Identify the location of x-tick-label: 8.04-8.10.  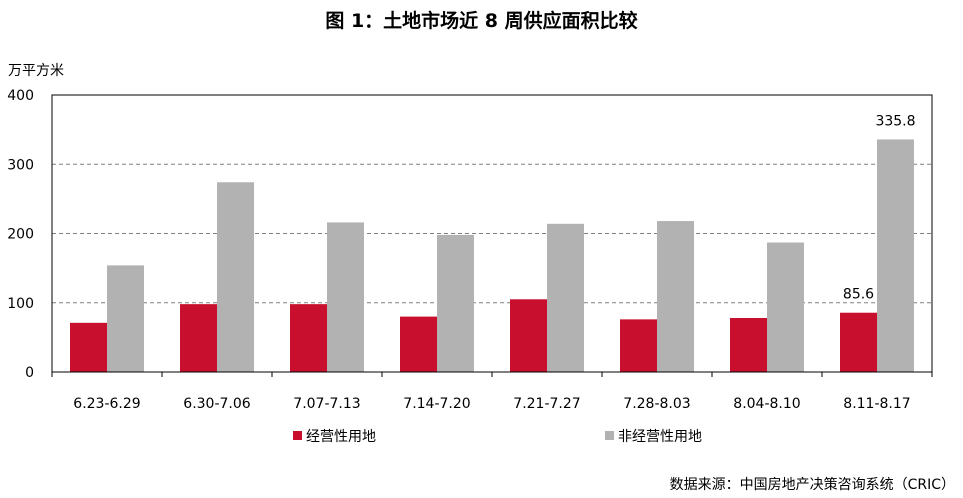
(766, 404).